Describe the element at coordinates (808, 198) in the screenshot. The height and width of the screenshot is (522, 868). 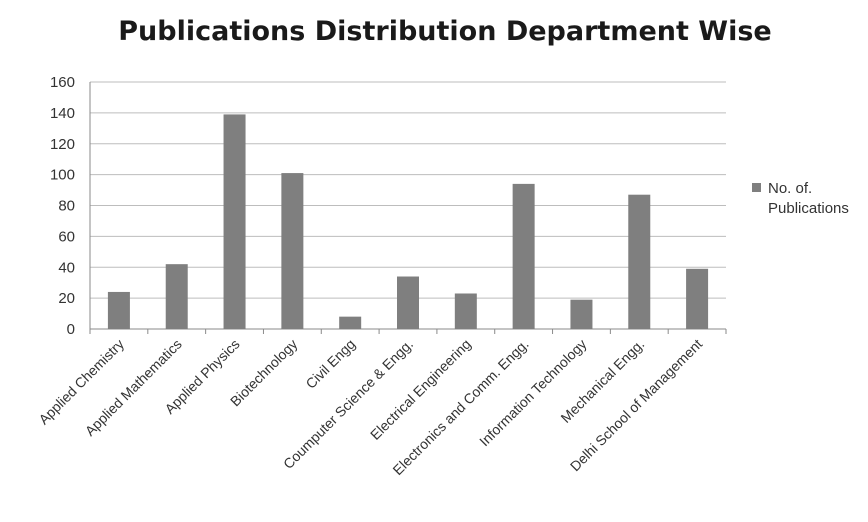
I see `svg-text: No. of. Publications` at that location.